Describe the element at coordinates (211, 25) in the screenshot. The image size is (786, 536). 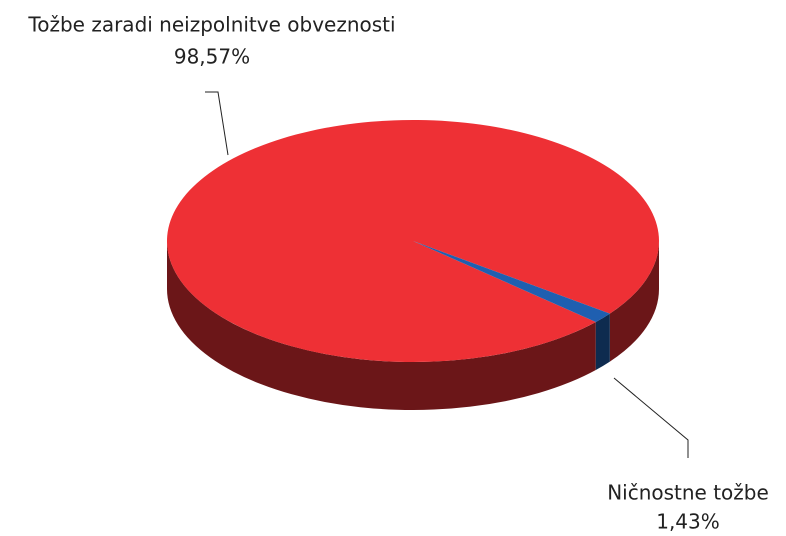
I see `slice-label: Tožbe zaradi neizpolnitve obveznosti` at that location.